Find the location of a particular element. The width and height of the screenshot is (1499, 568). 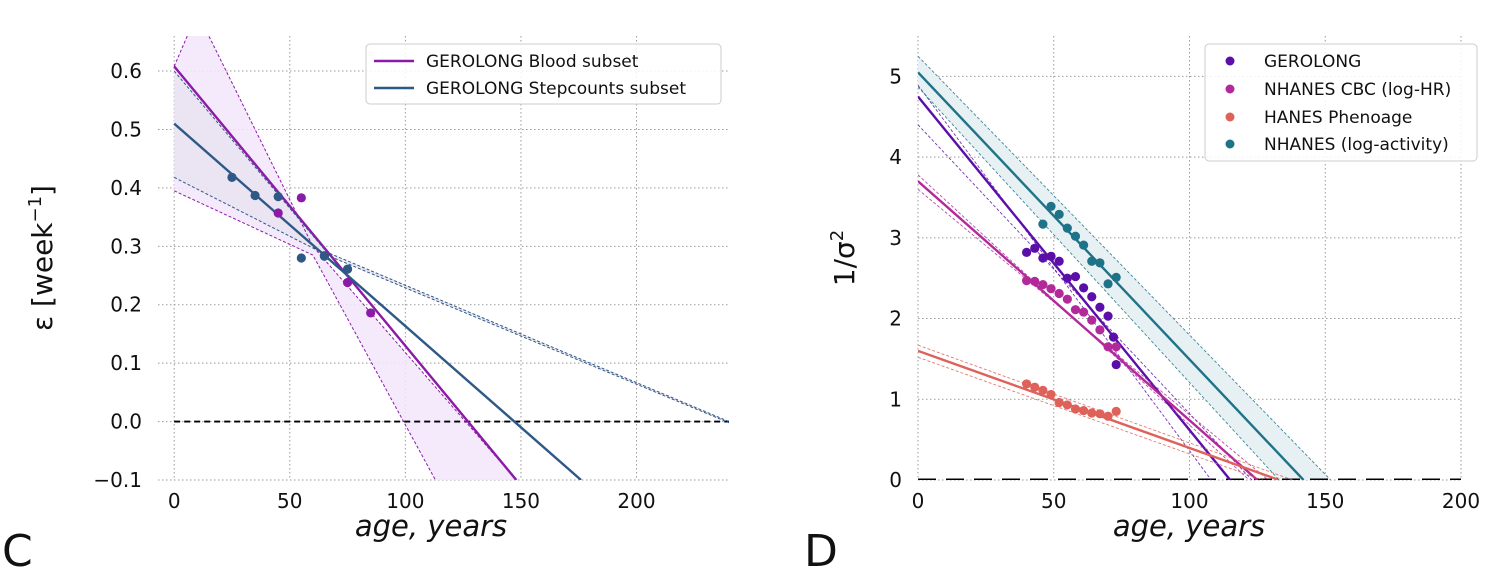

panel-d-legend-marker-hanes-phenoage is located at coordinates (1230, 117).